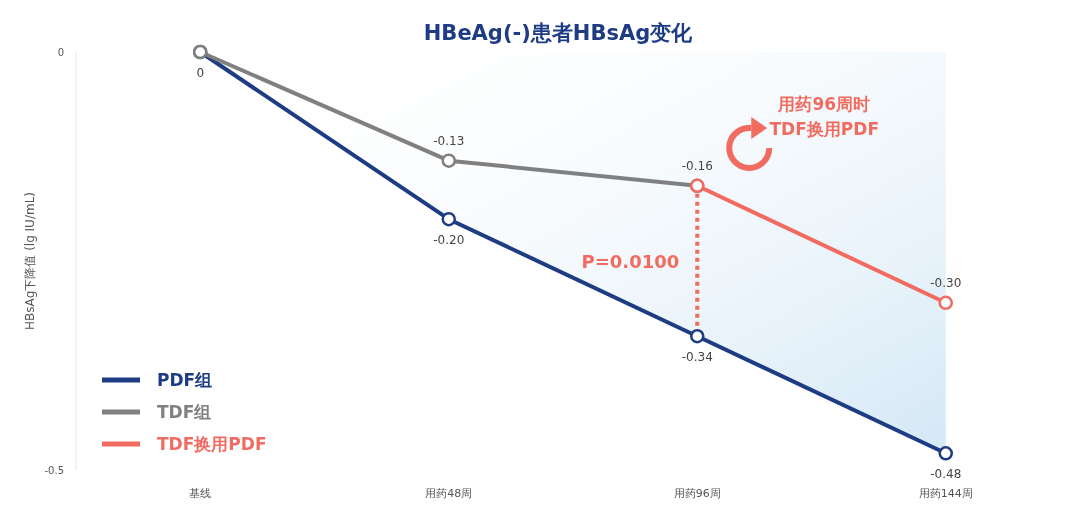  Describe the element at coordinates (558, 33) in the screenshot. I see `chart-title: HBeAg(-)患者HBsAg变化` at that location.